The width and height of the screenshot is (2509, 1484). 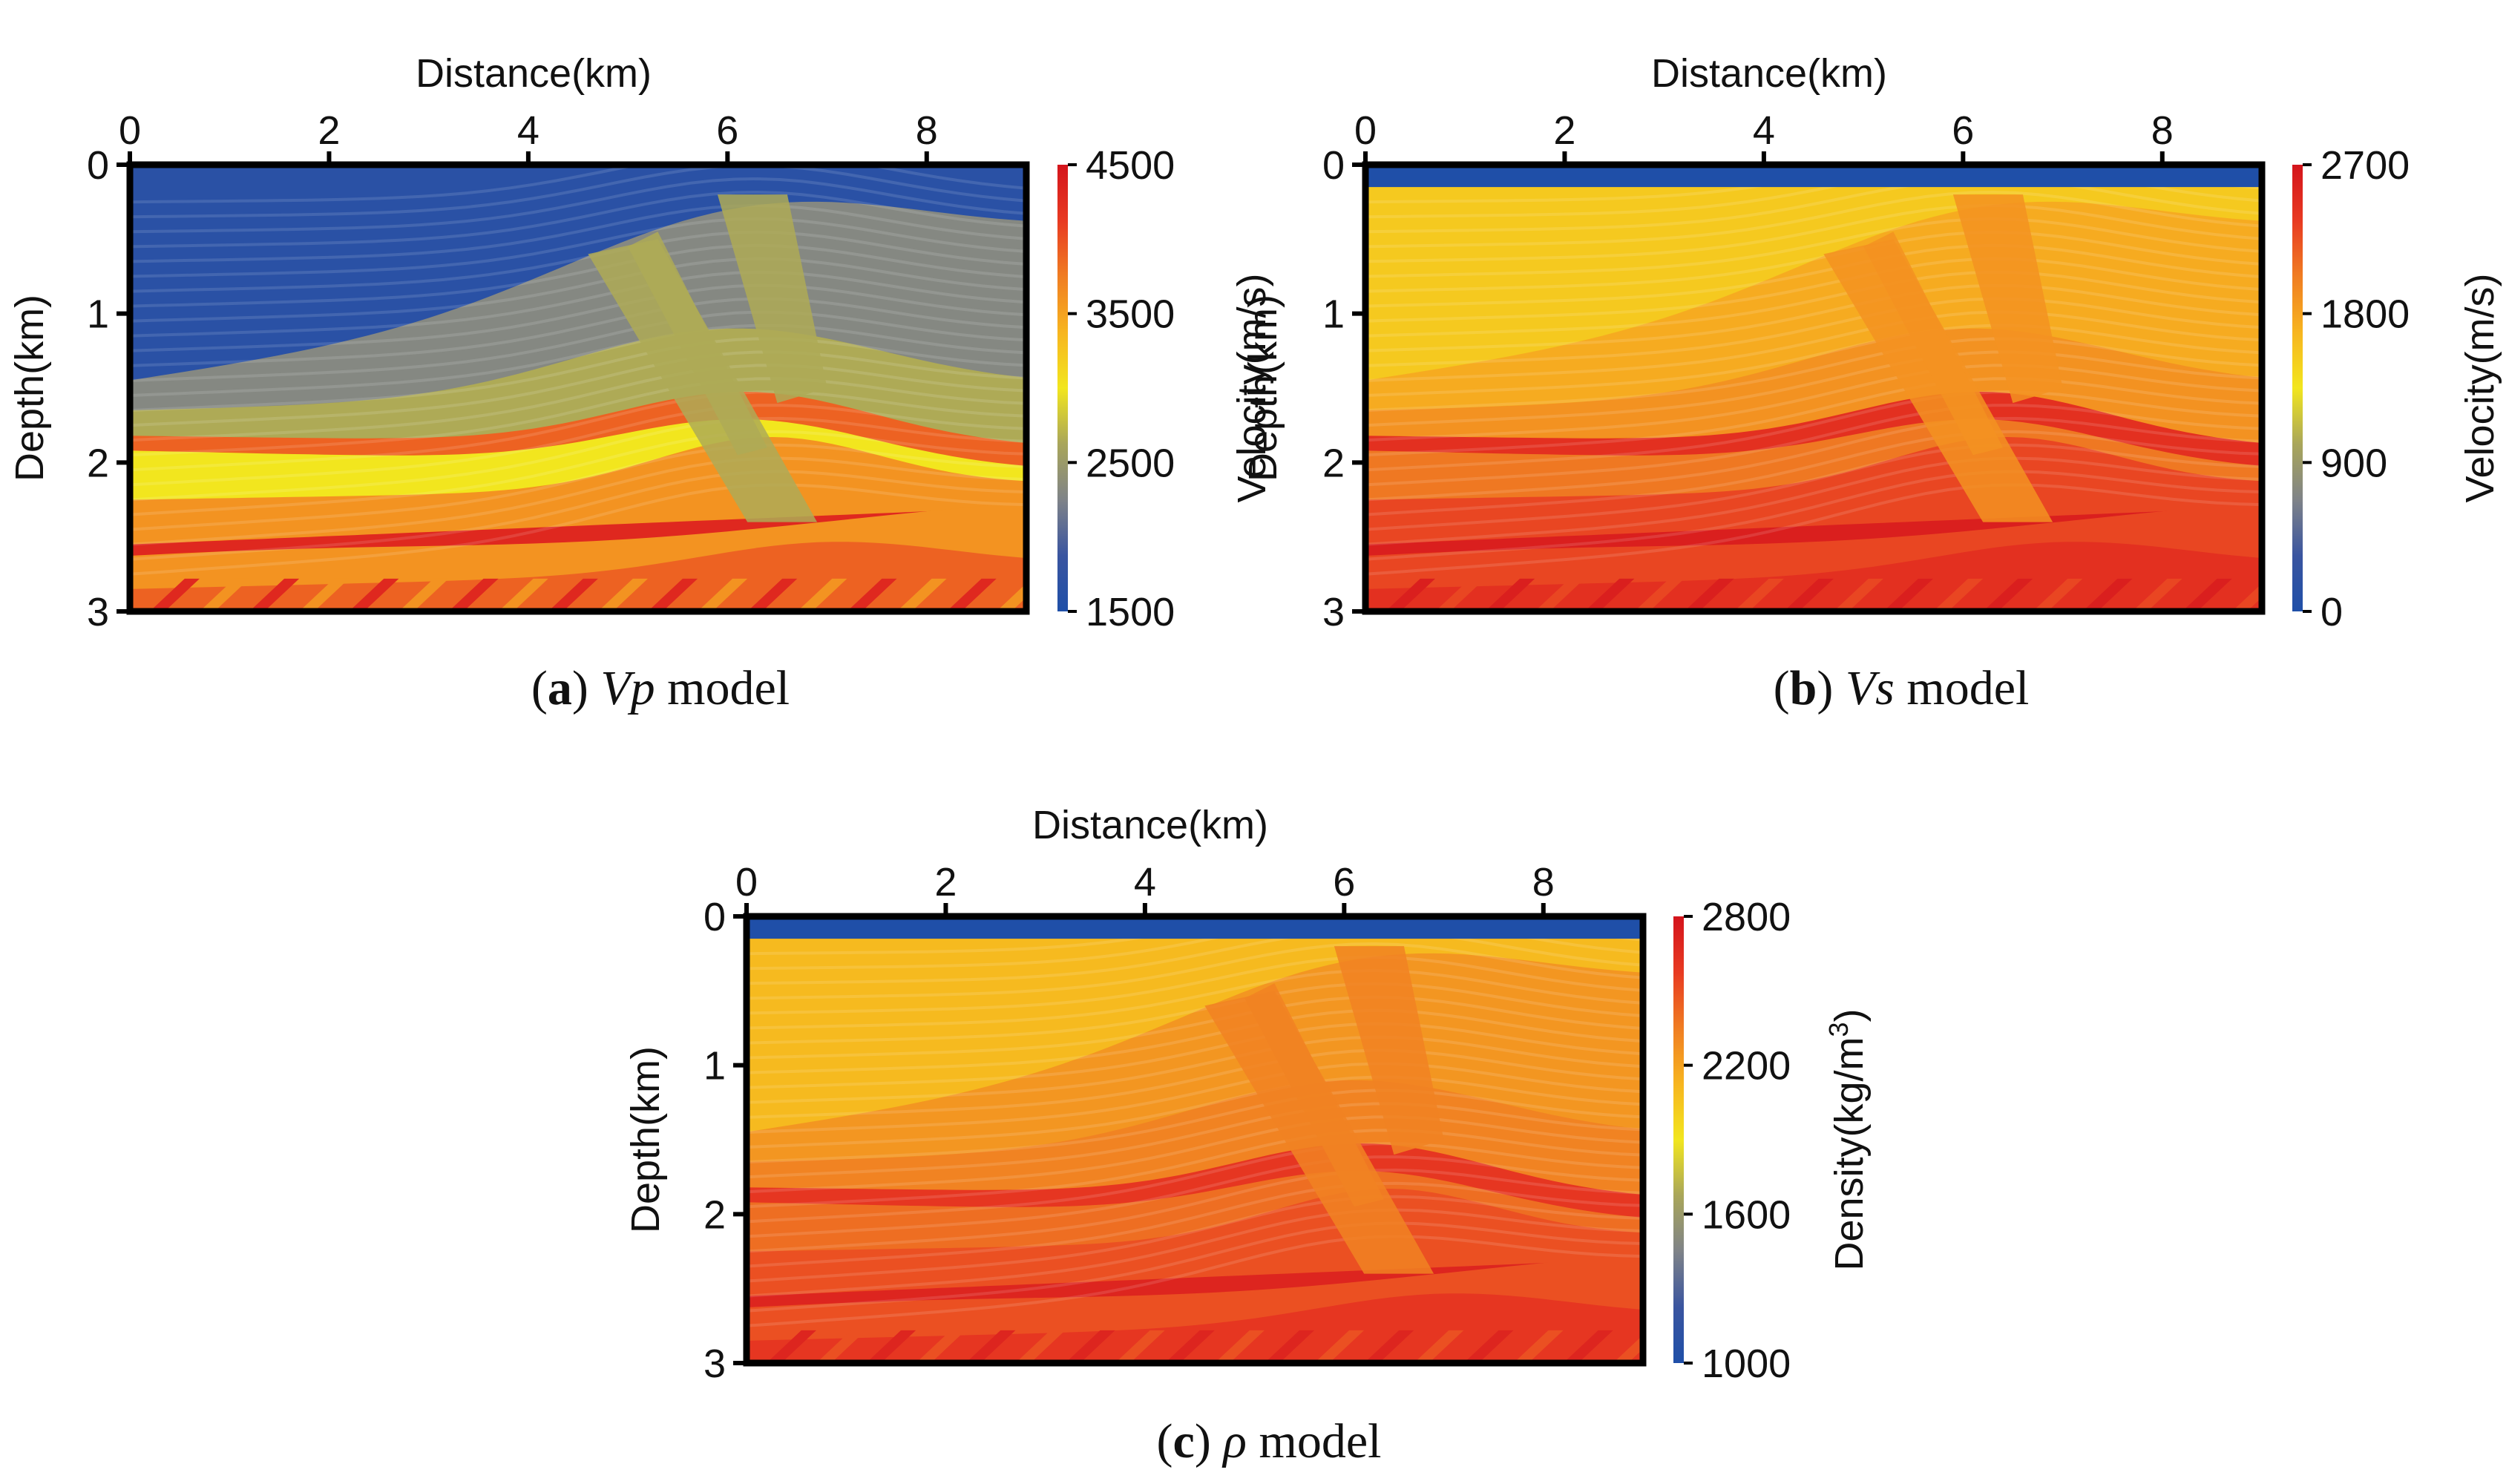 What do you see at coordinates (2354, 463) in the screenshot?
I see `colorbar-tick-label: 900` at bounding box center [2354, 463].